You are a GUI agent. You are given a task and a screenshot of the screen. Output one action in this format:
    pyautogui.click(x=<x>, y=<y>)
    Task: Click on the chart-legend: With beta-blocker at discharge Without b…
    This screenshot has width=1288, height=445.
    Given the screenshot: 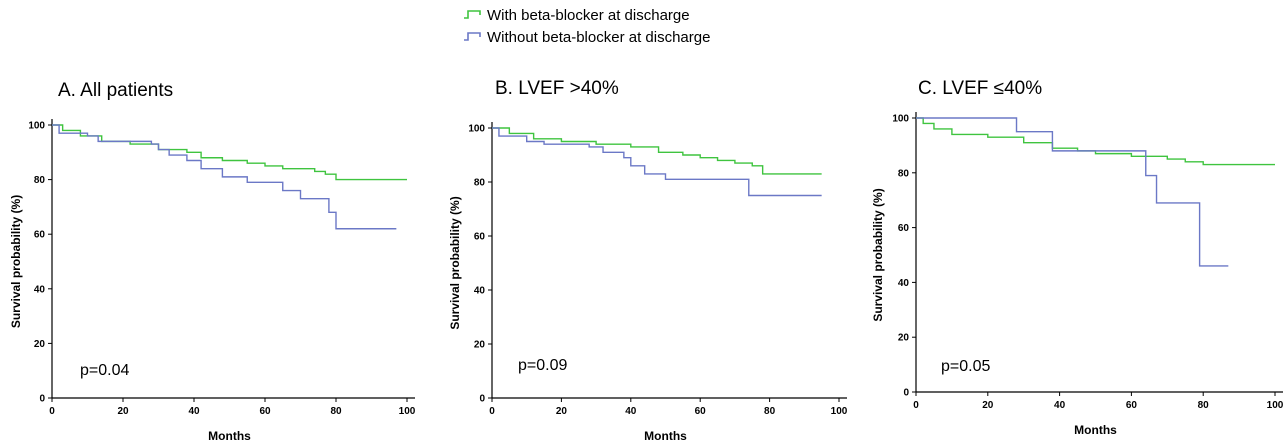 What is the action you would take?
    pyautogui.click(x=643, y=26)
    